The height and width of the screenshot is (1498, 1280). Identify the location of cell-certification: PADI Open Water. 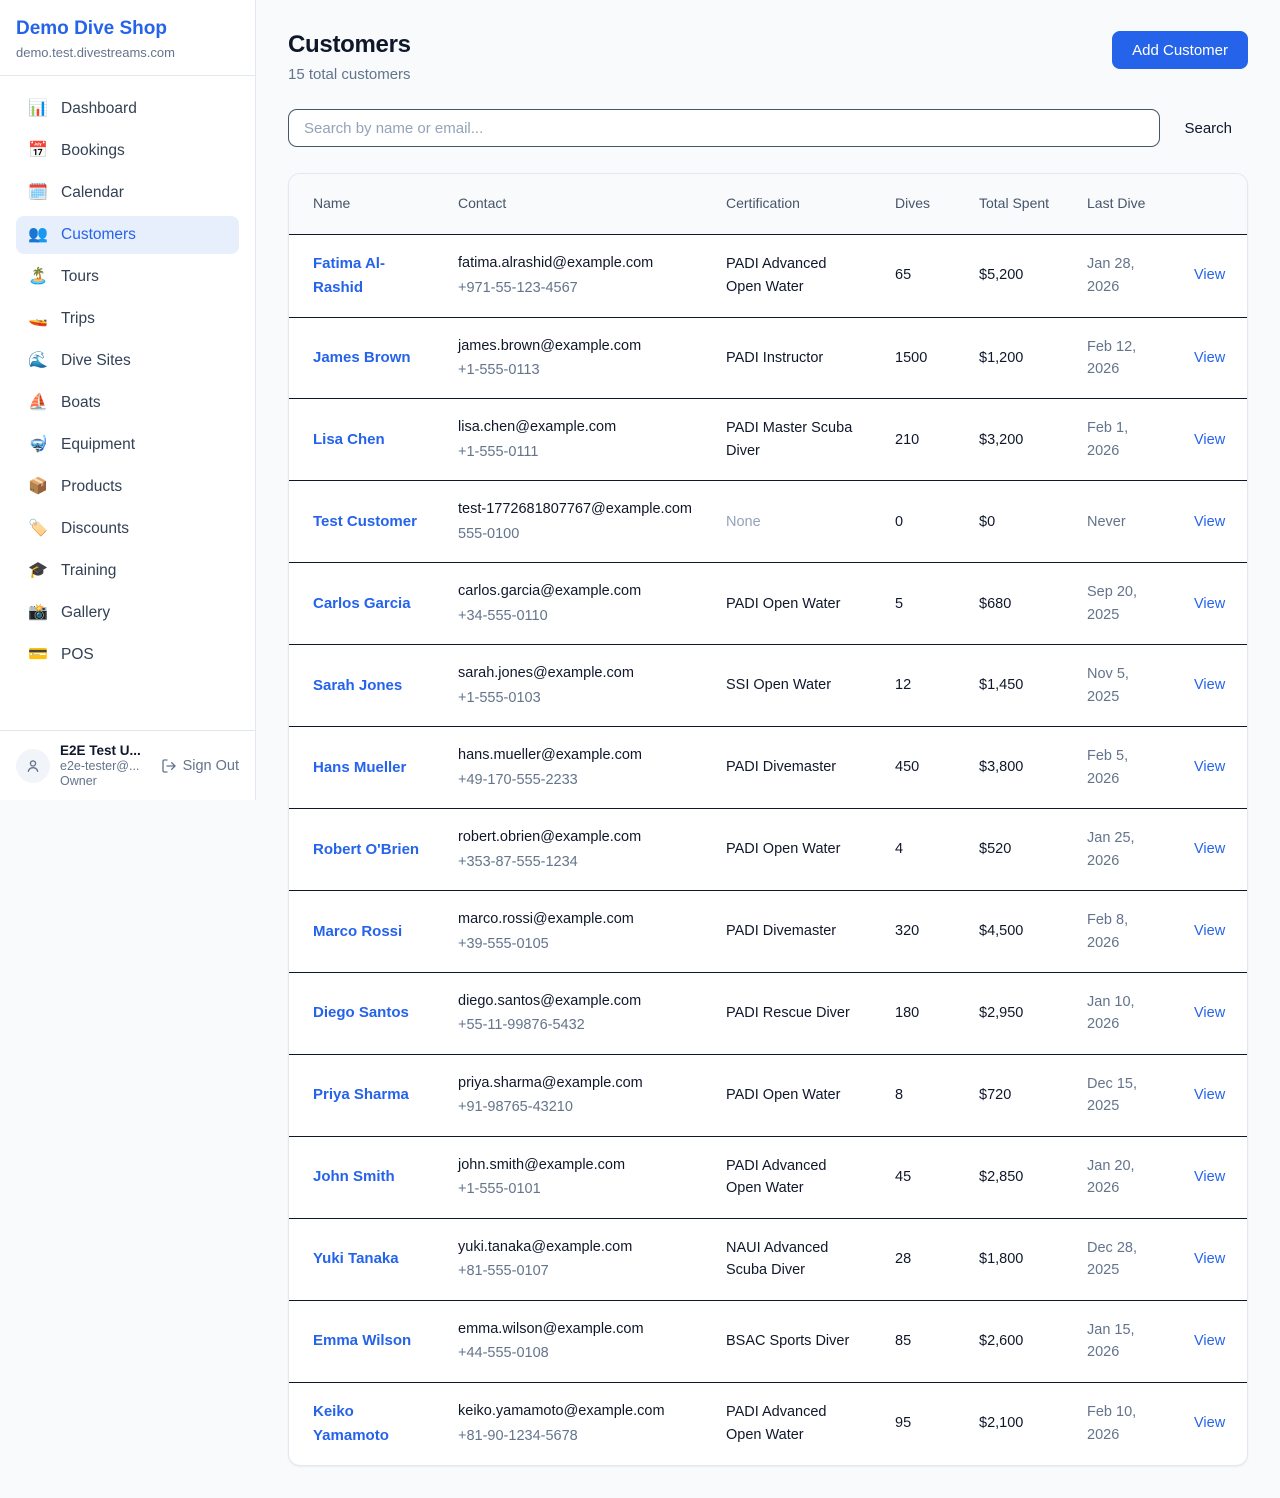
(786, 849).